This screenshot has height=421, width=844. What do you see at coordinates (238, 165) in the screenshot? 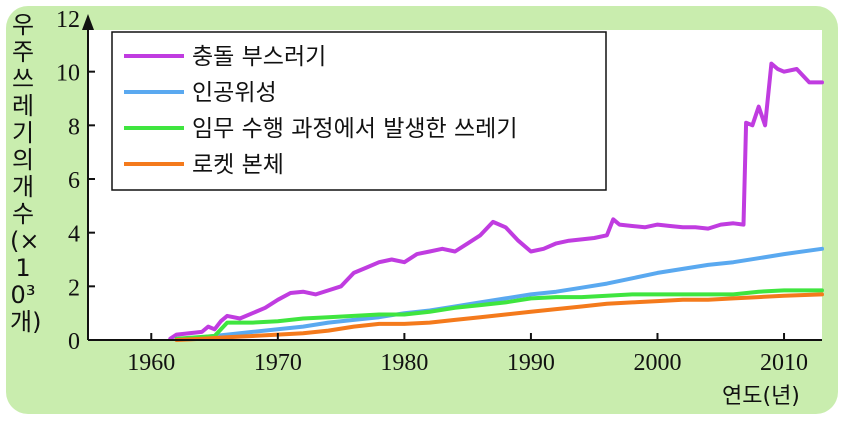
I see `legend-label-3: 로켓 본체` at bounding box center [238, 165].